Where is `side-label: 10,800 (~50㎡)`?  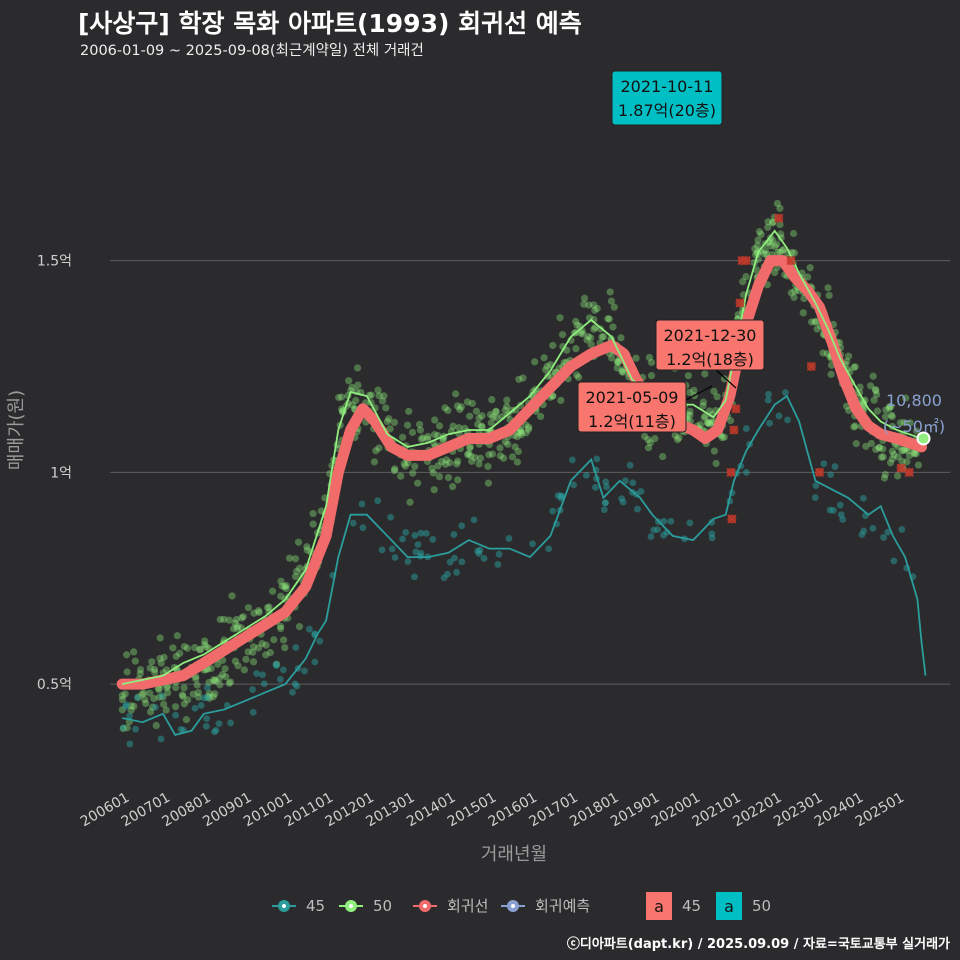
side-label: 10,800 (~50㎡) is located at coordinates (914, 413).